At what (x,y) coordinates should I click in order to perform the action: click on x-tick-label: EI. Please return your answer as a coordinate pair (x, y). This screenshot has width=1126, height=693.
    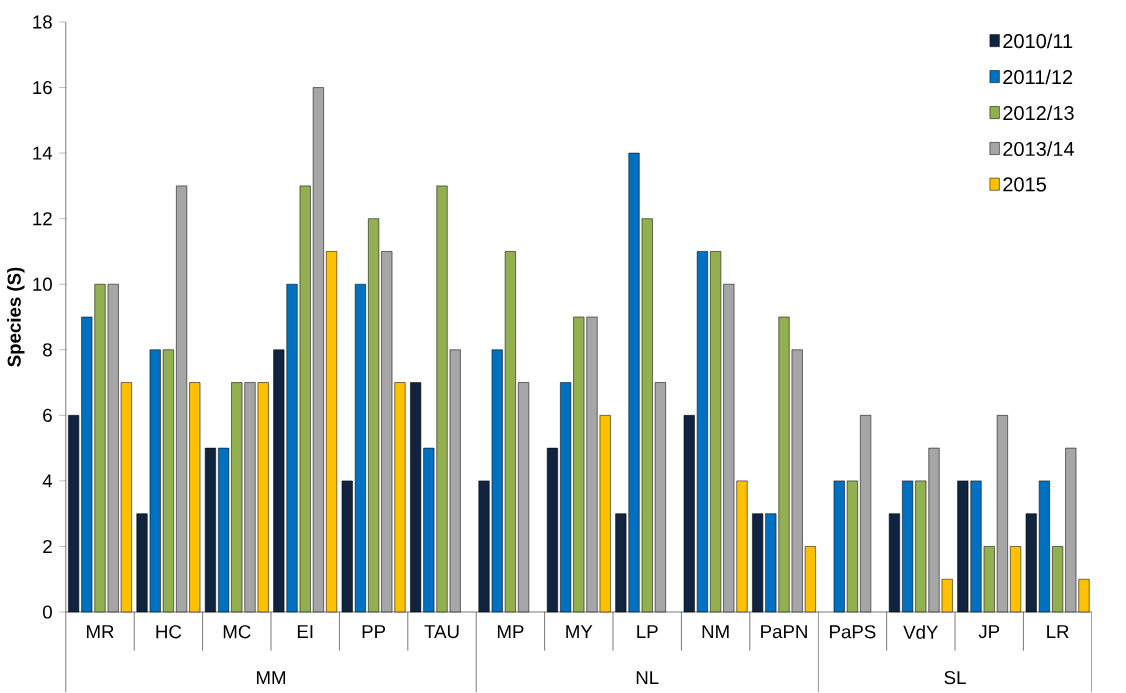
    Looking at the image, I should click on (305, 631).